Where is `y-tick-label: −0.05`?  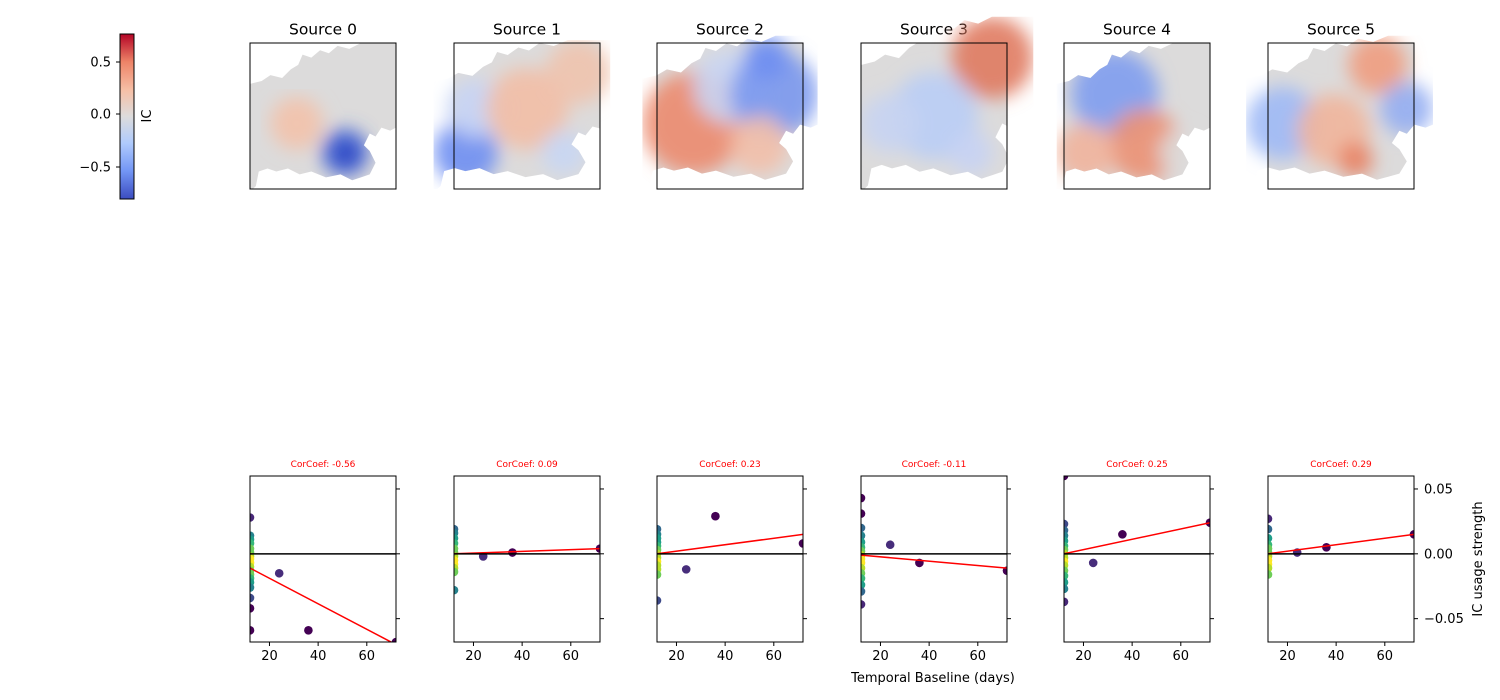
y-tick-label: −0.05 is located at coordinates (1444, 619).